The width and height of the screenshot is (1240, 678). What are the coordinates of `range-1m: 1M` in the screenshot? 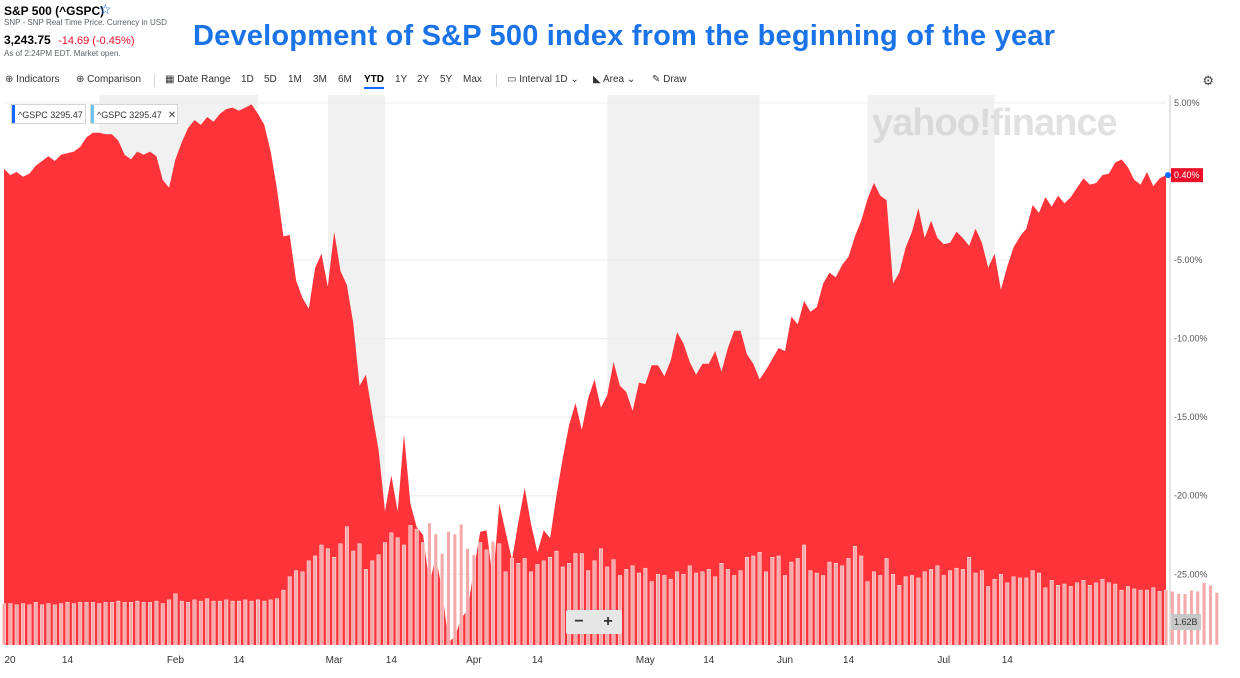 It's located at (295, 79).